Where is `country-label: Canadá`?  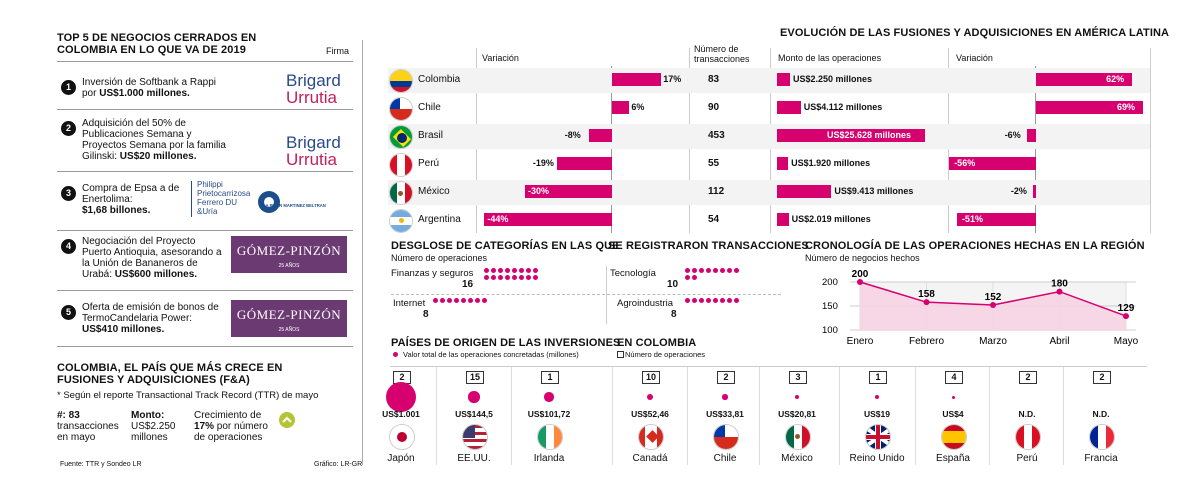
country-label: Canadá is located at coordinates (650, 458).